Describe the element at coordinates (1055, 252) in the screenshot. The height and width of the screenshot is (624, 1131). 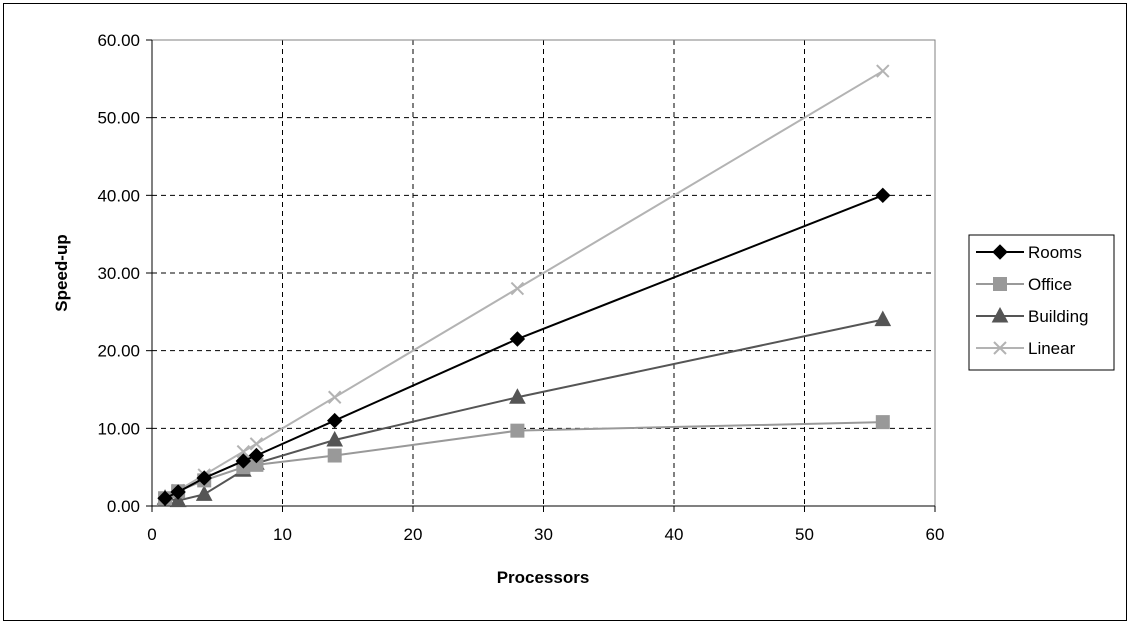
I see `legend-label-rooms: Rooms` at that location.